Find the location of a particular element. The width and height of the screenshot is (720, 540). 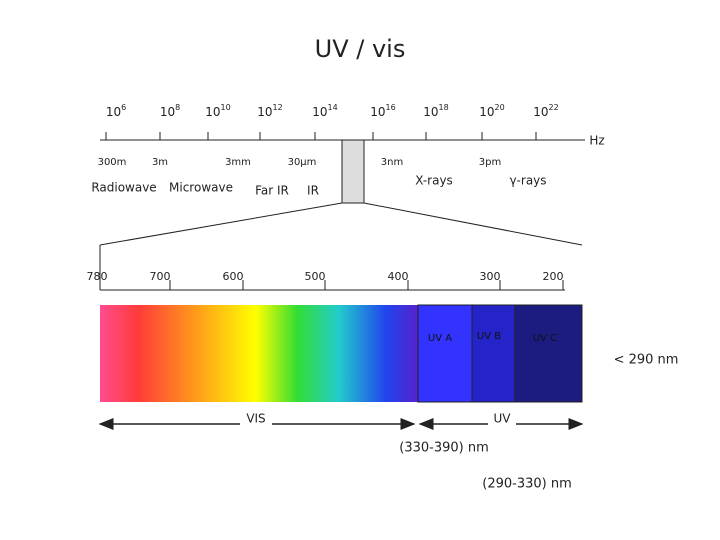

region-label: Far IR is located at coordinates (272, 191).